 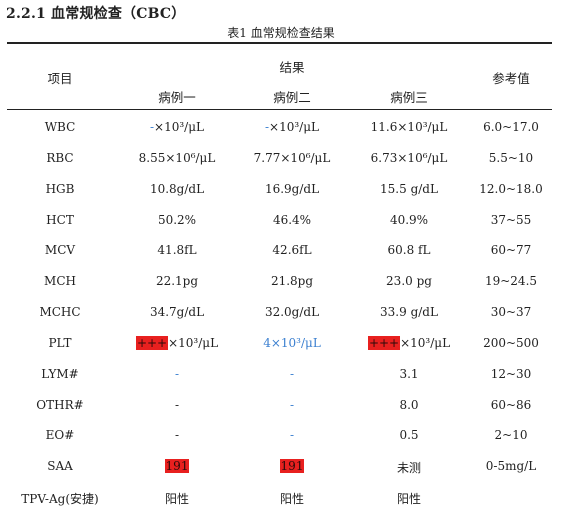 What do you see at coordinates (409, 158) in the screenshot?
I see `case3-value: 6.73×10⁶/μL` at bounding box center [409, 158].